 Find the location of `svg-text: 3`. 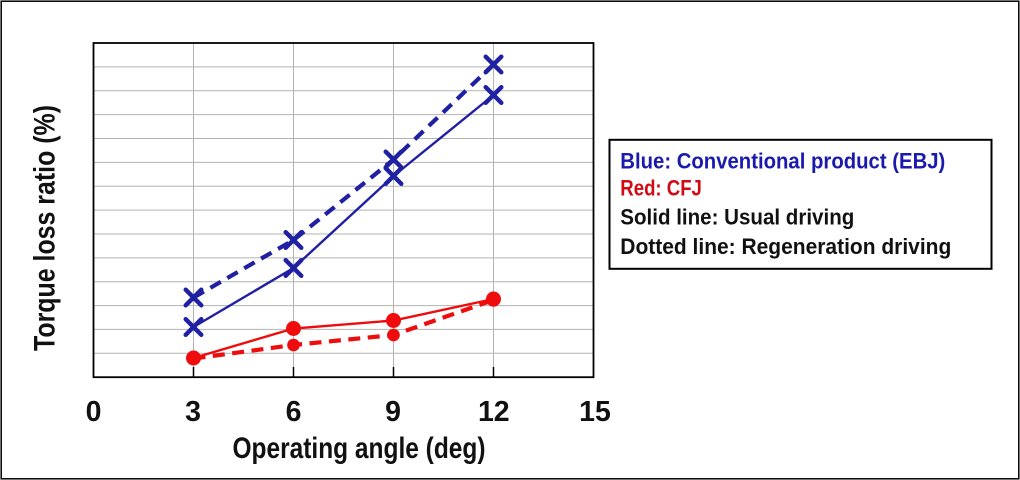

svg-text: 3 is located at coordinates (193, 412).